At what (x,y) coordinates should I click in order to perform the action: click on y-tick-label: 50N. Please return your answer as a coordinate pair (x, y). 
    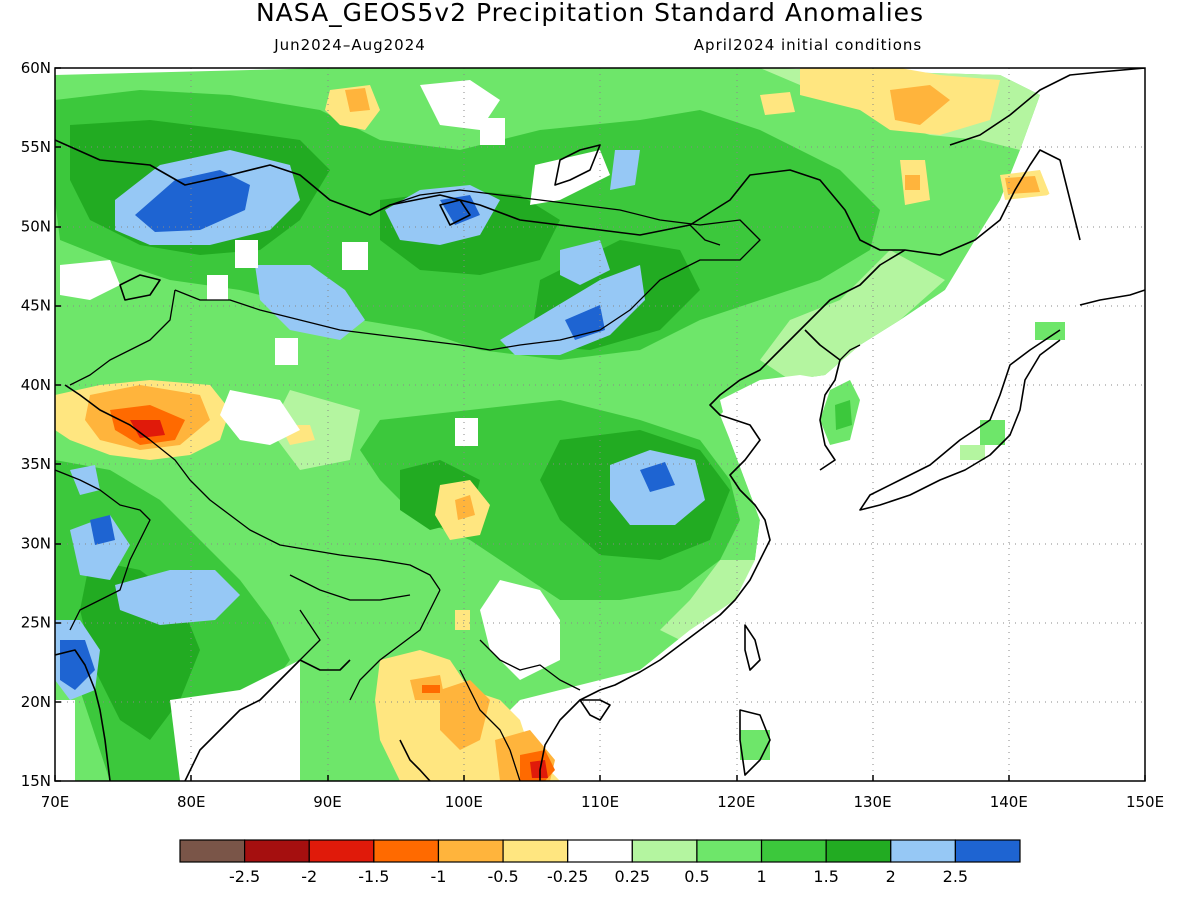
    Looking at the image, I should click on (36, 226).